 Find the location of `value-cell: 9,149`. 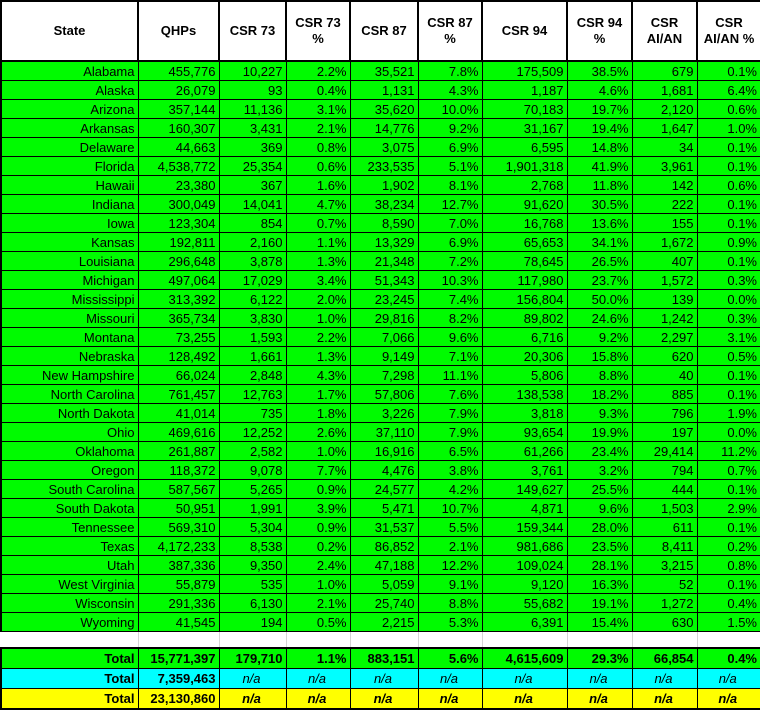

value-cell: 9,149 is located at coordinates (384, 356).